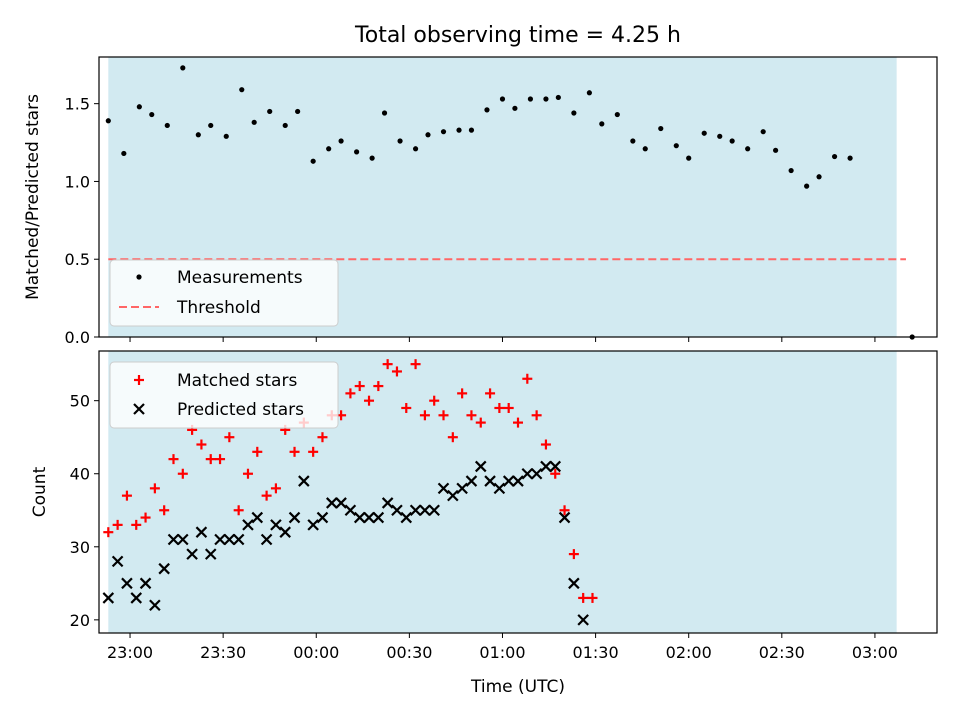 The height and width of the screenshot is (720, 960). What do you see at coordinates (77, 337) in the screenshot?
I see `ratio-y-tick-label: 0.0` at bounding box center [77, 337].